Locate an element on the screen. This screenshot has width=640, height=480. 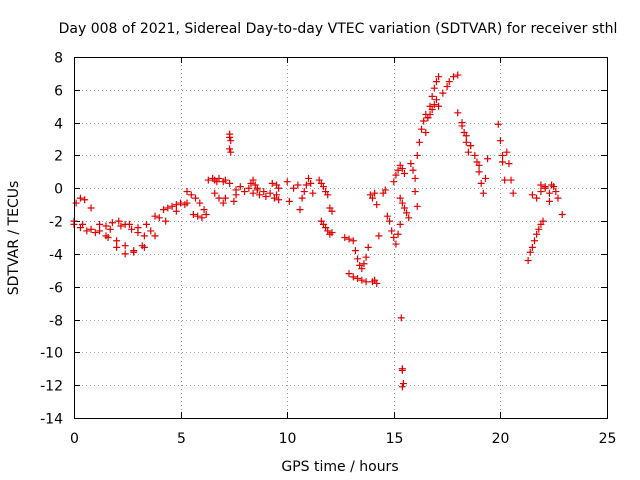
series-sat-p is located at coordinates (323, 187).